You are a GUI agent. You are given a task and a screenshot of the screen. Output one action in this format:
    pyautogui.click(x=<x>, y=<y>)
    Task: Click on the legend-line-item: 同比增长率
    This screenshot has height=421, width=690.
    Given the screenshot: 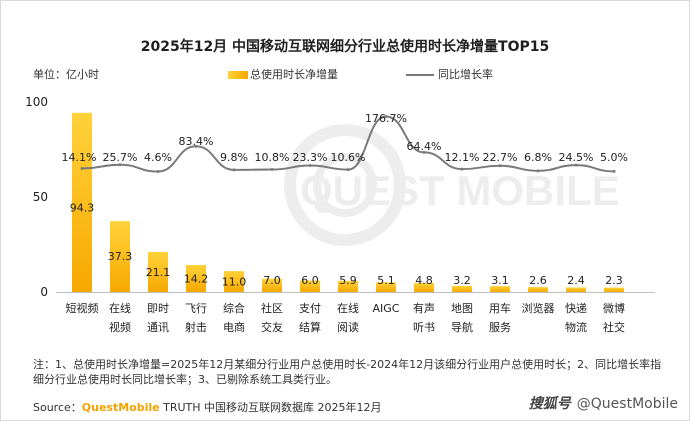 What is the action you would take?
    pyautogui.click(x=449, y=74)
    